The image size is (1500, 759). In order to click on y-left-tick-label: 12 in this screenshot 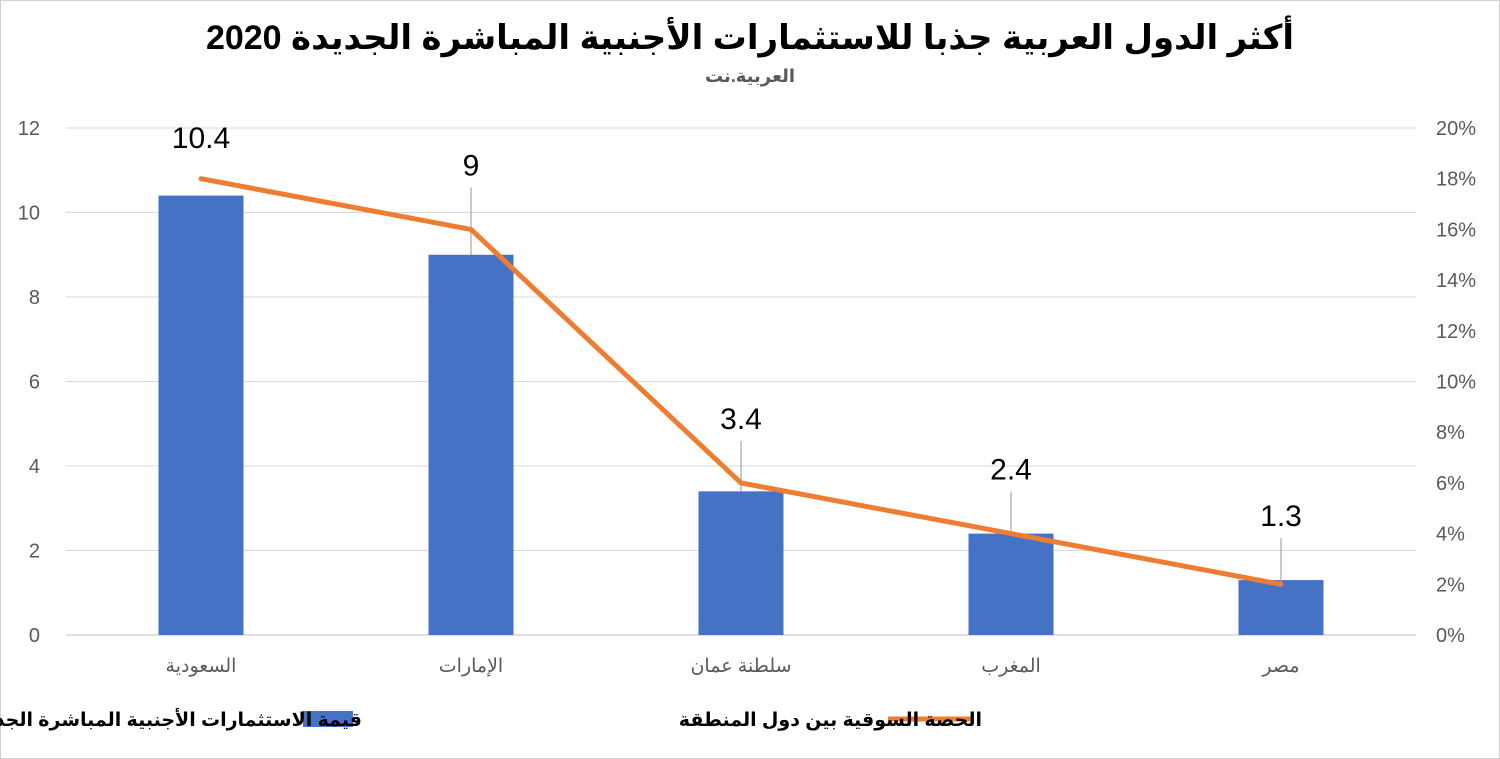, I will do `click(29, 129)`.